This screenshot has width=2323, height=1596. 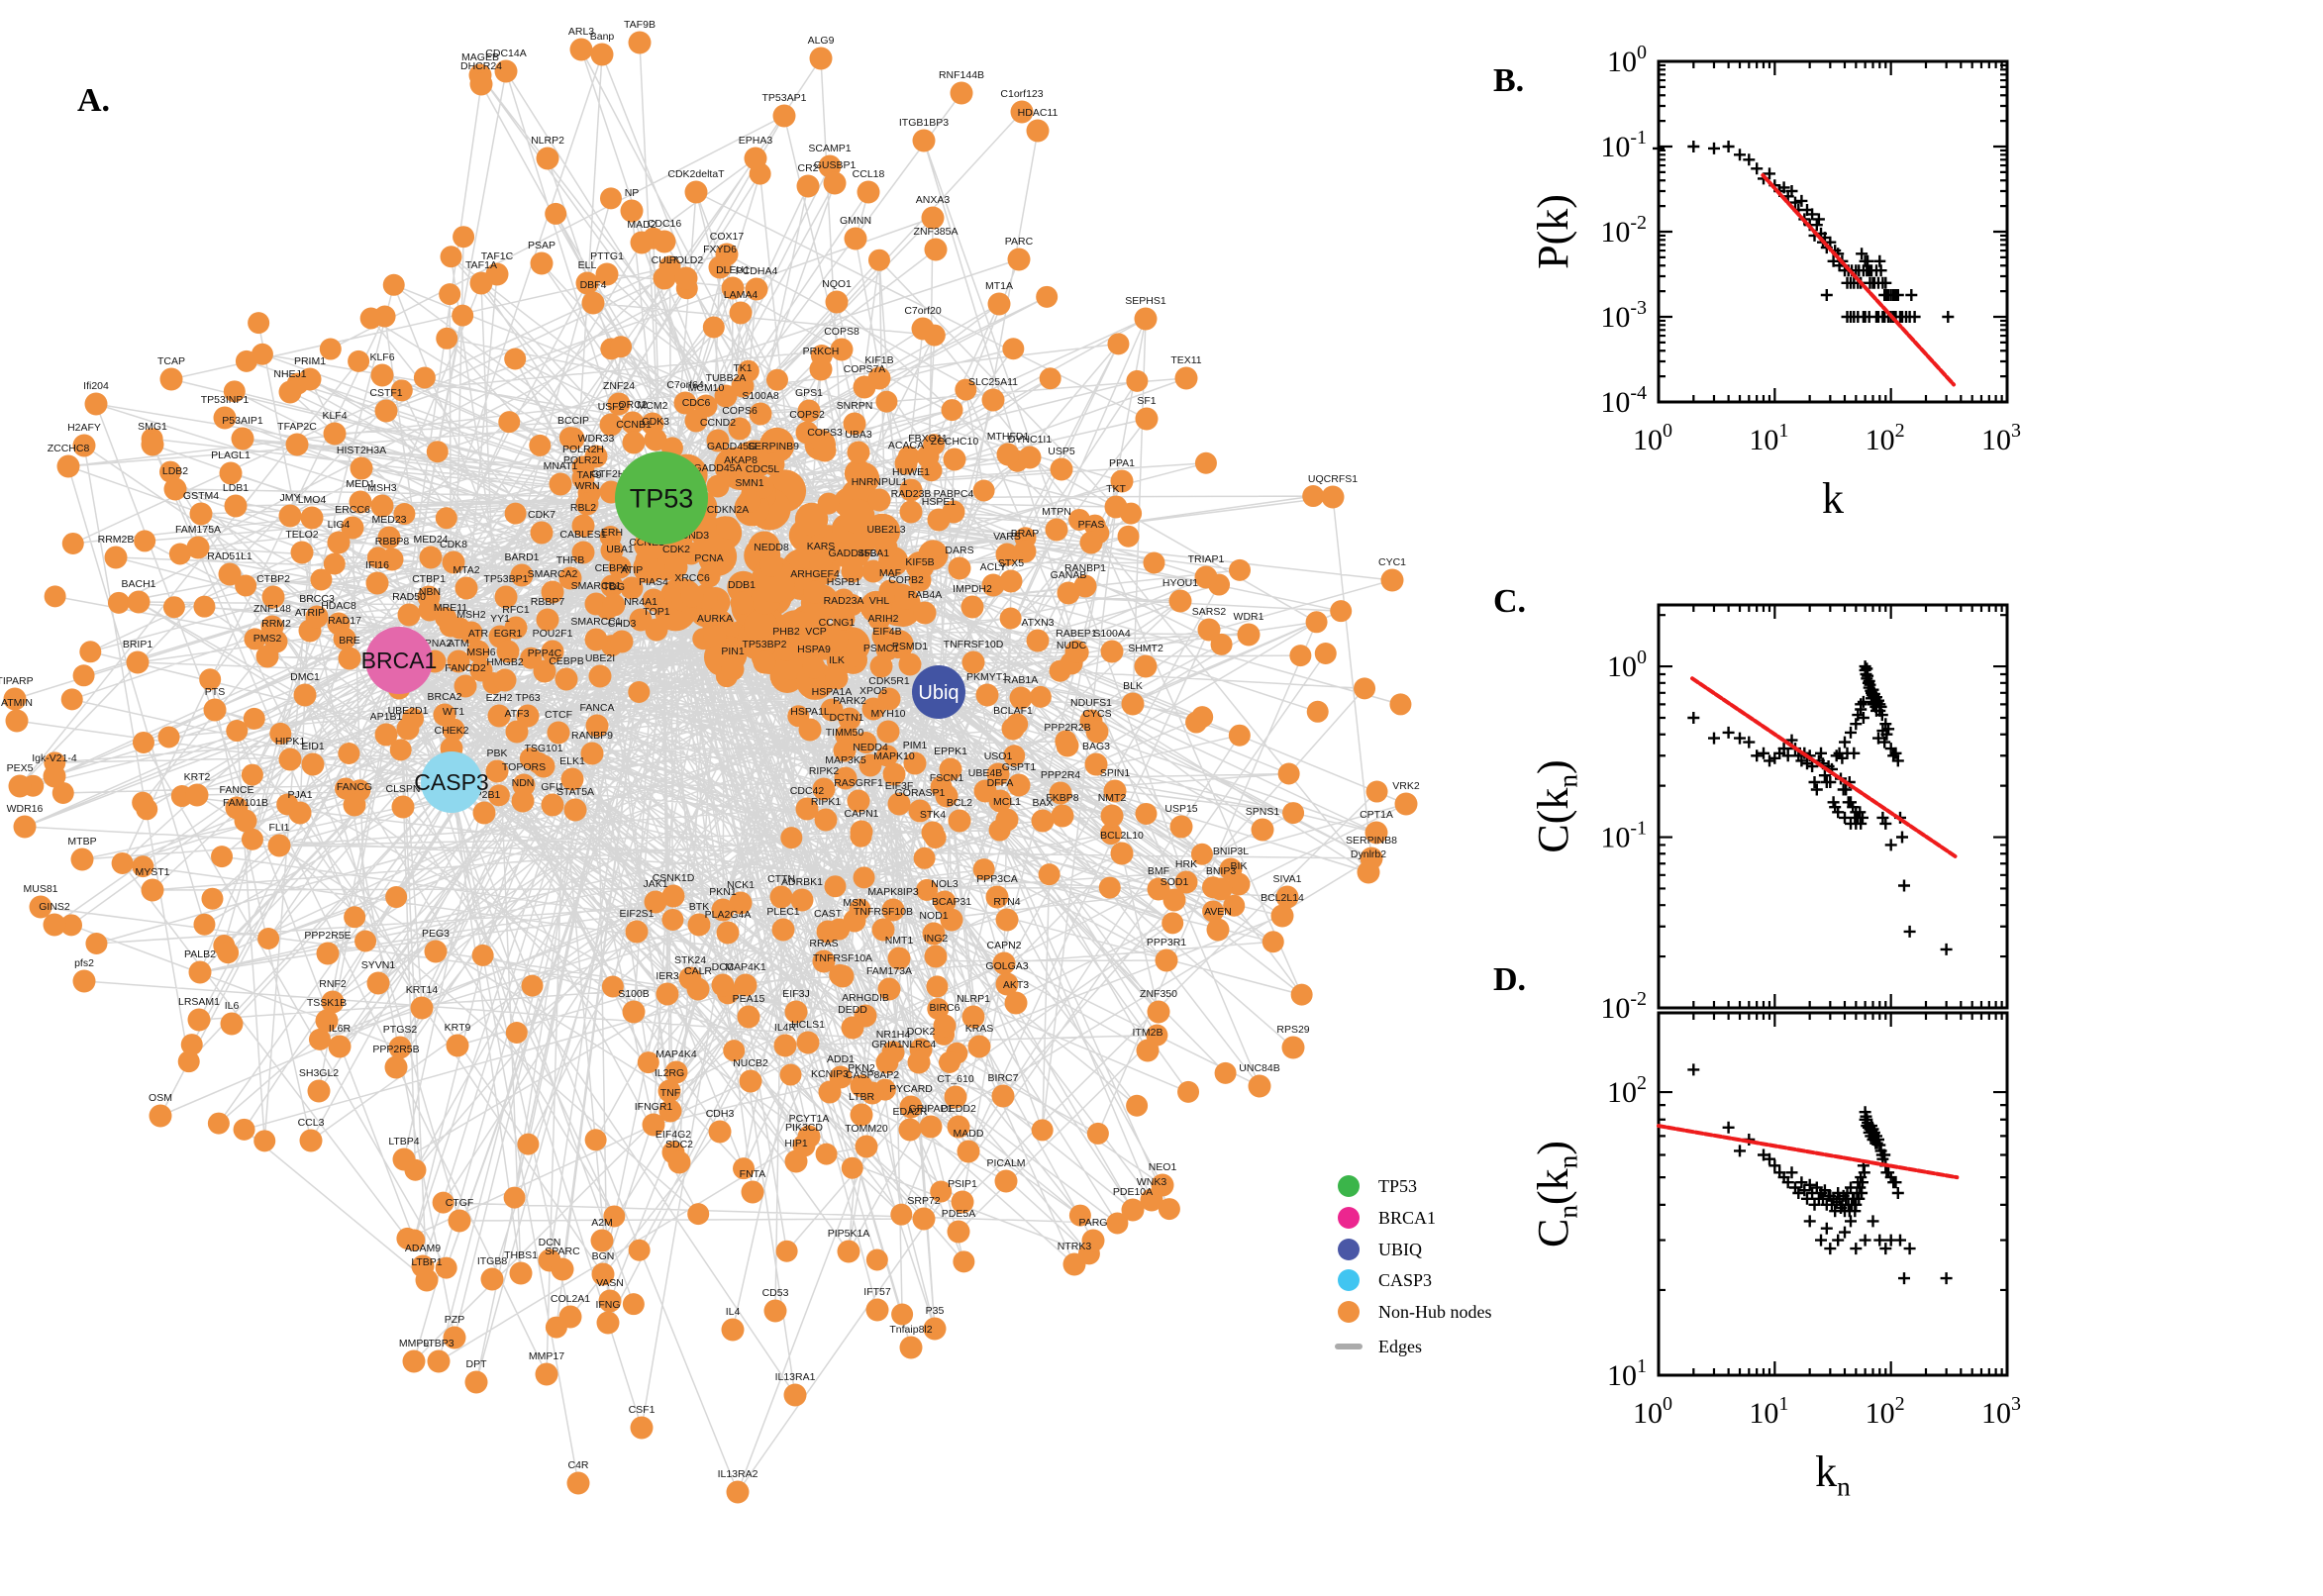 I want to click on network-node-label: CUL7, so click(x=665, y=260).